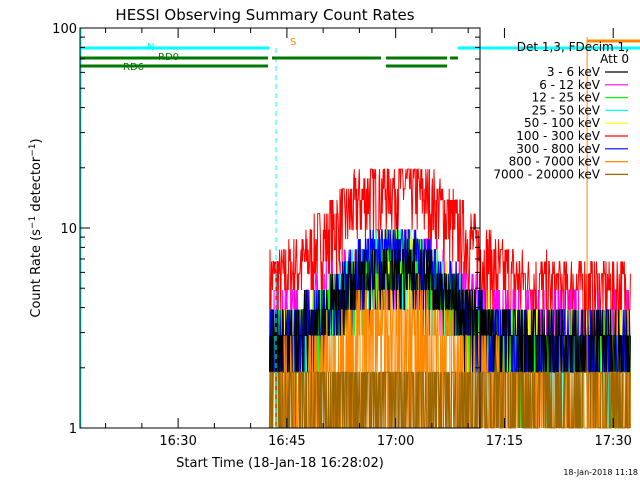  I want to click on x-tick-label: 17:30, so click(612, 441).